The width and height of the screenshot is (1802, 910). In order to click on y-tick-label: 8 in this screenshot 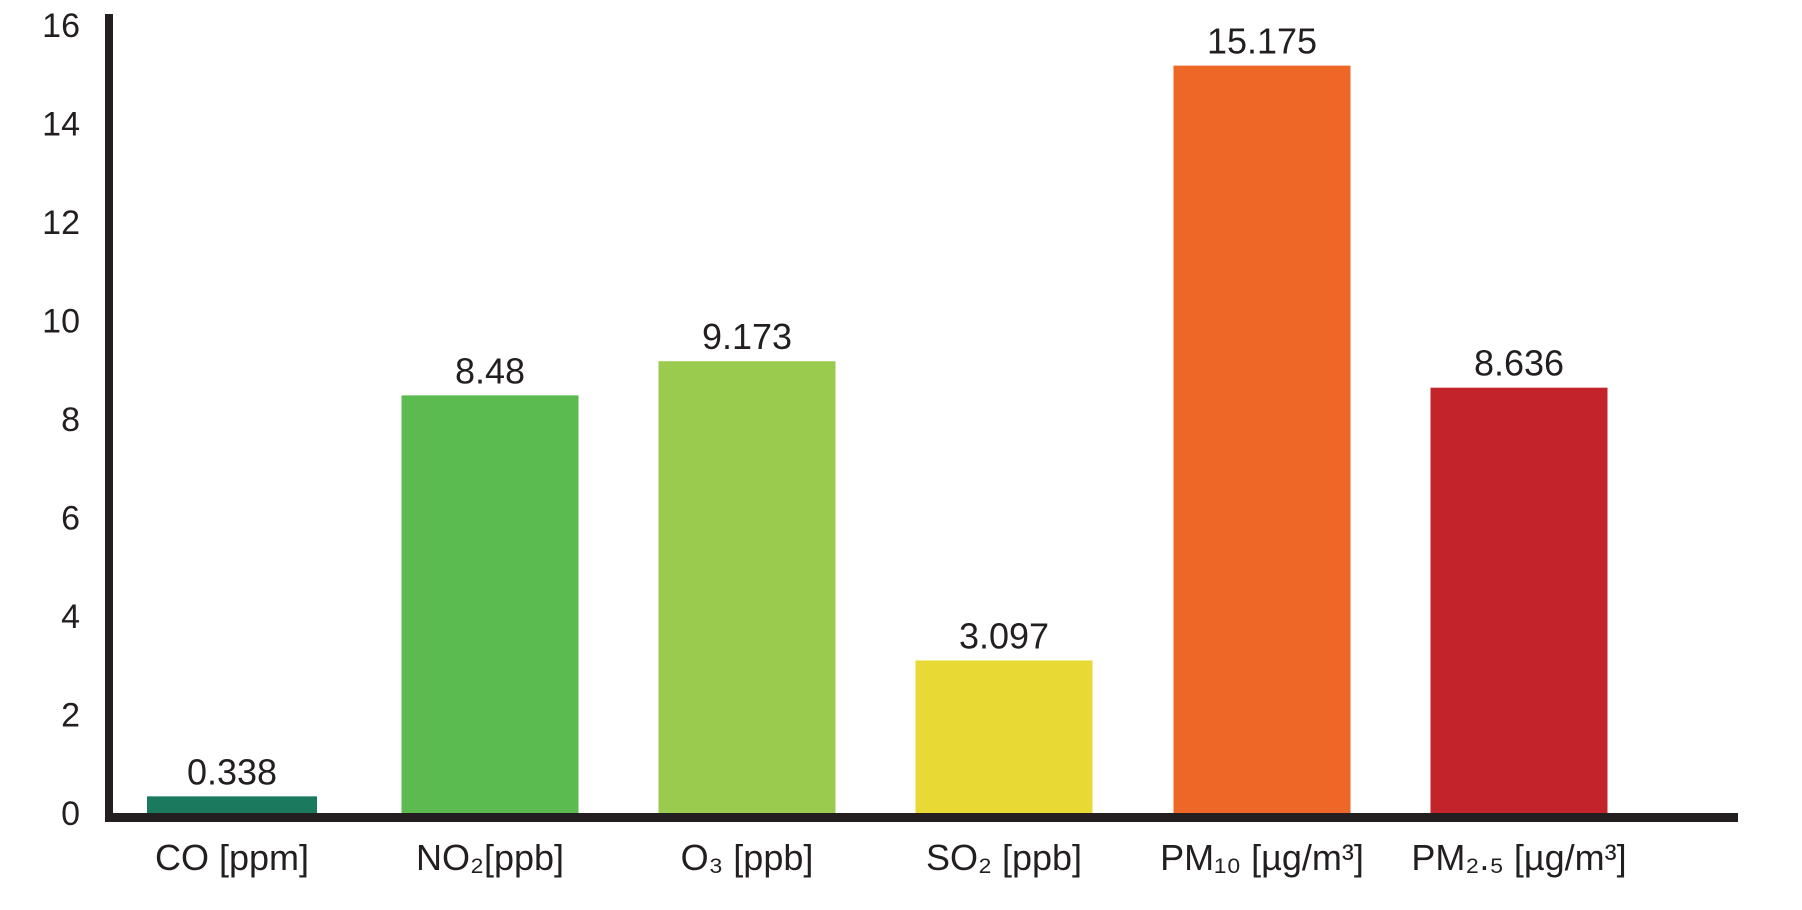, I will do `click(70, 420)`.